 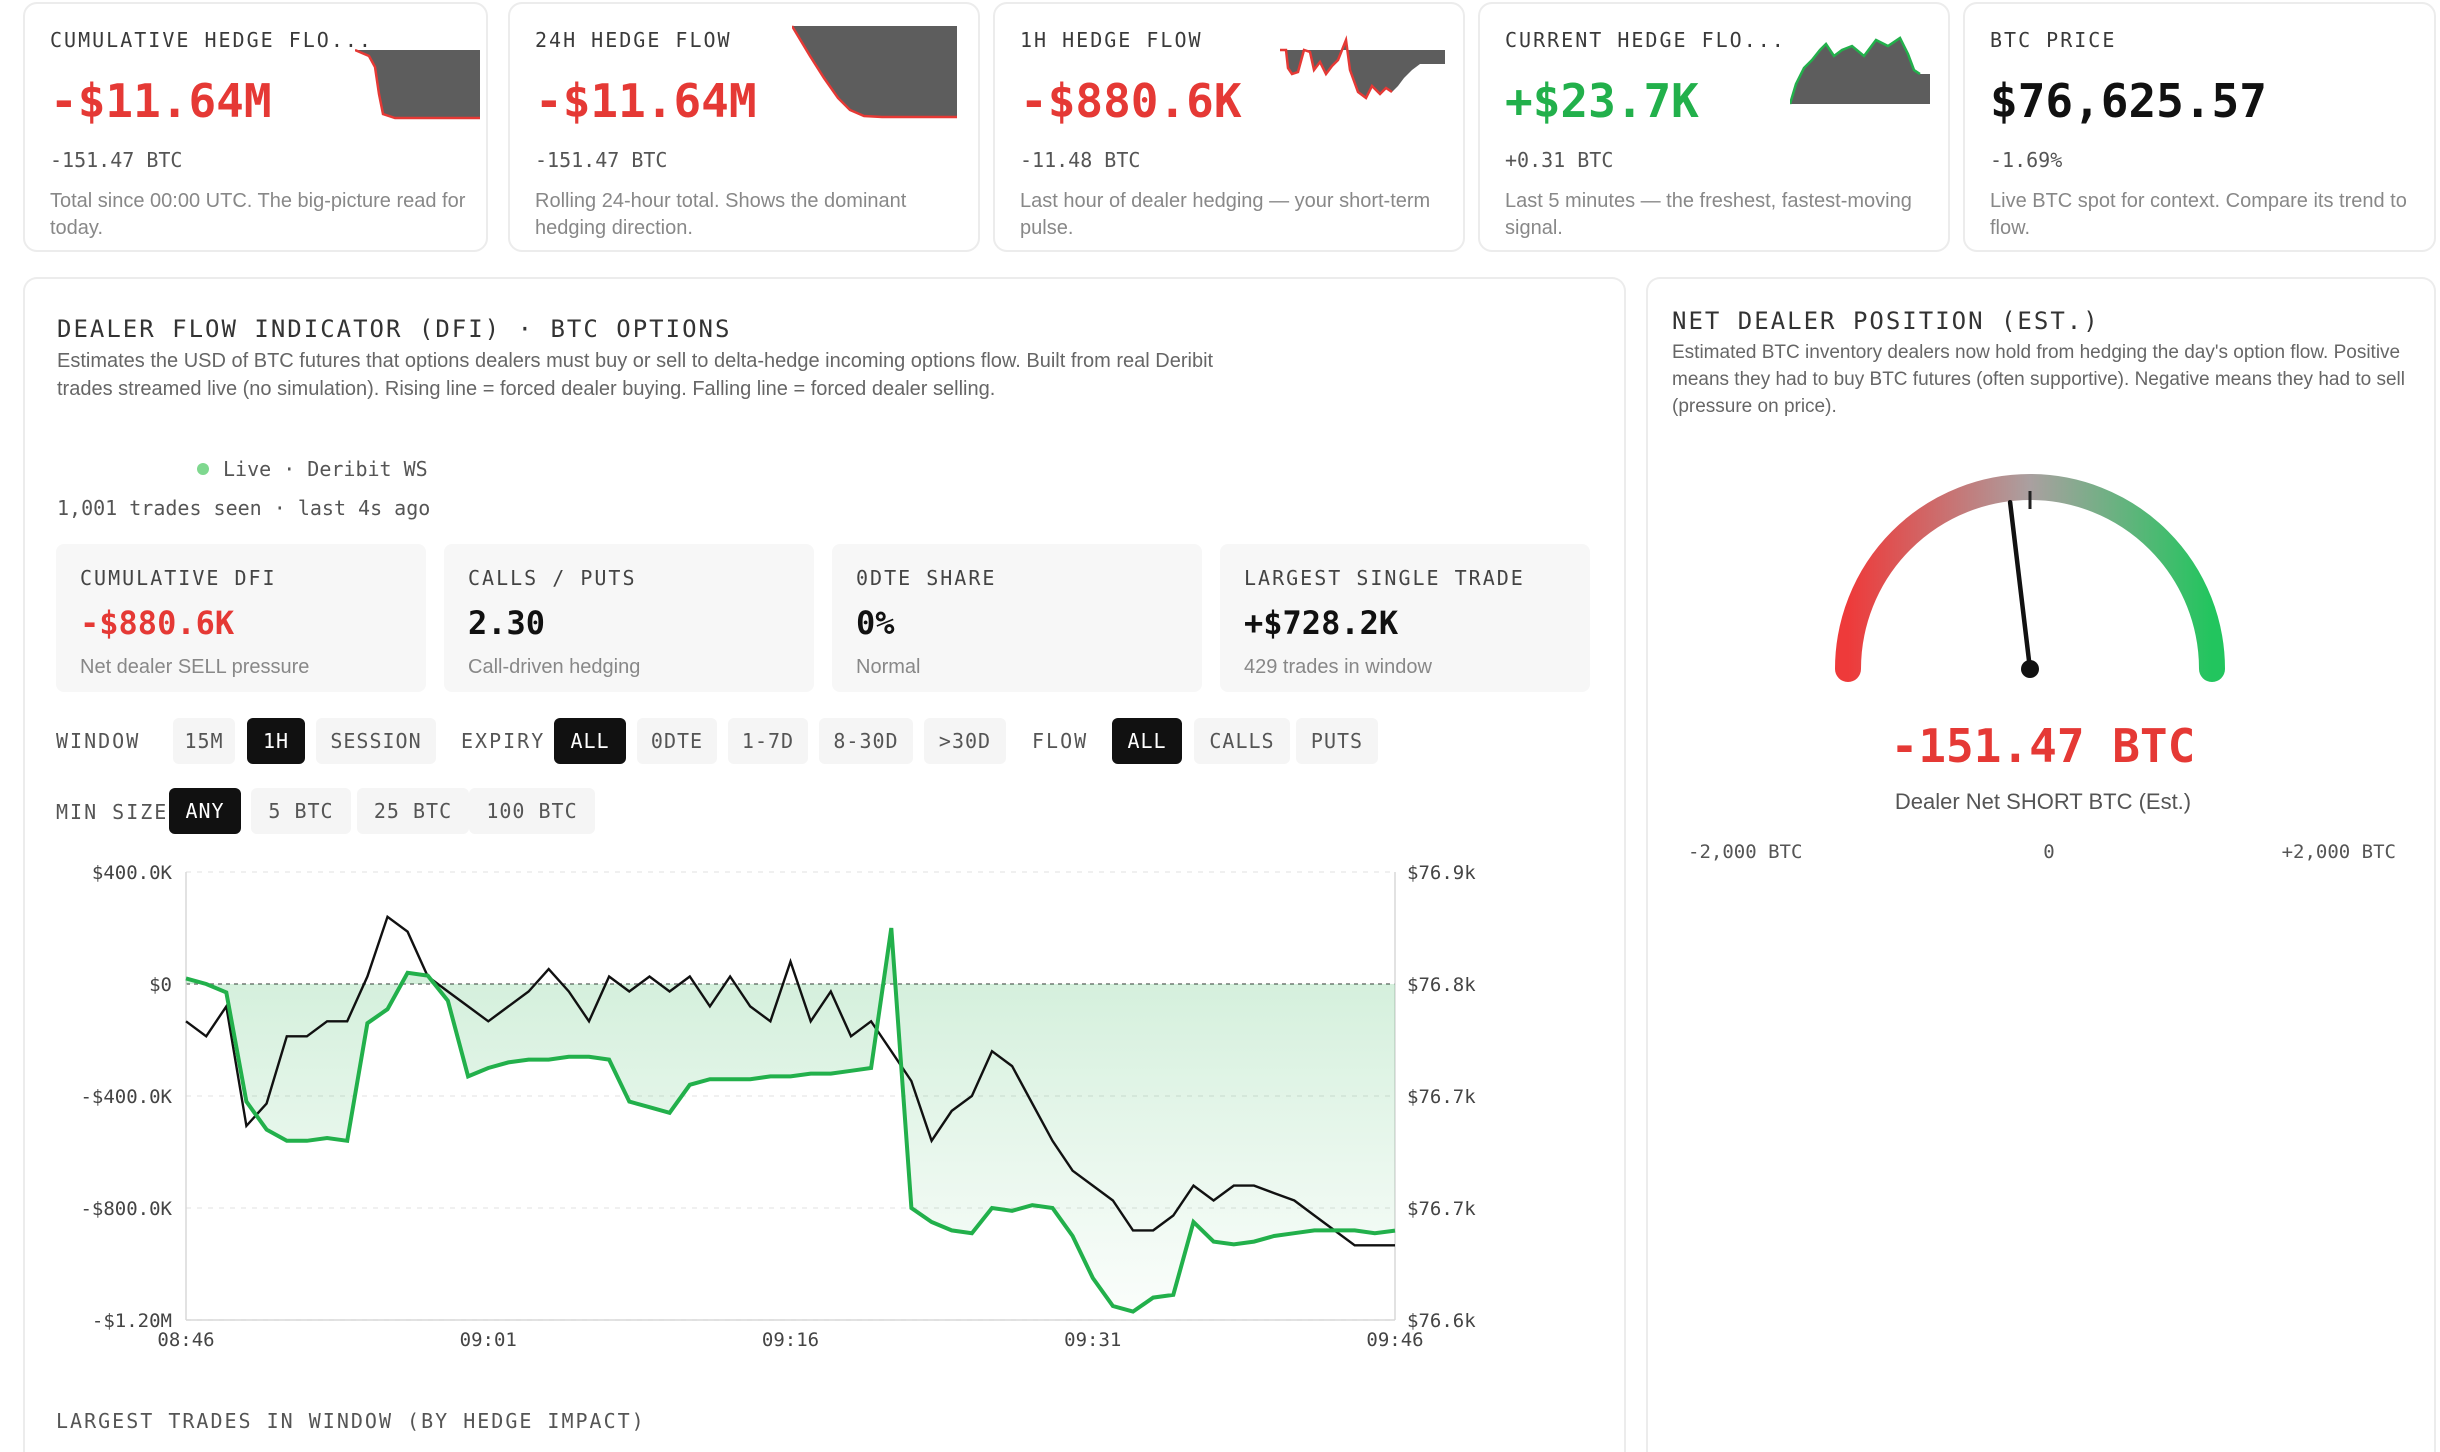 What do you see at coordinates (126, 1209) in the screenshot?
I see `y-left-tick-label: -$800.0K` at bounding box center [126, 1209].